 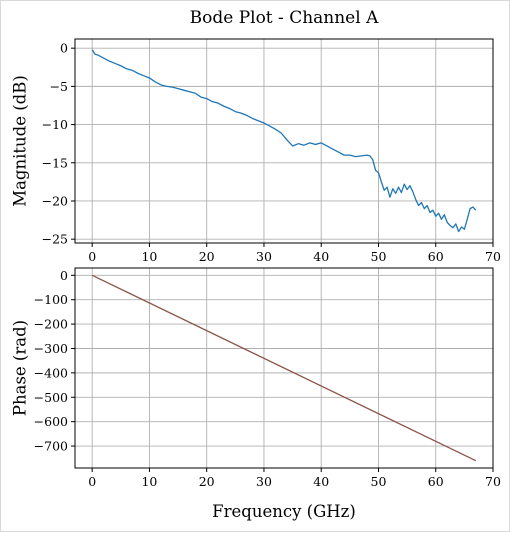 What do you see at coordinates (436, 256) in the screenshot?
I see `magnitude-x-tick-label: 60` at bounding box center [436, 256].